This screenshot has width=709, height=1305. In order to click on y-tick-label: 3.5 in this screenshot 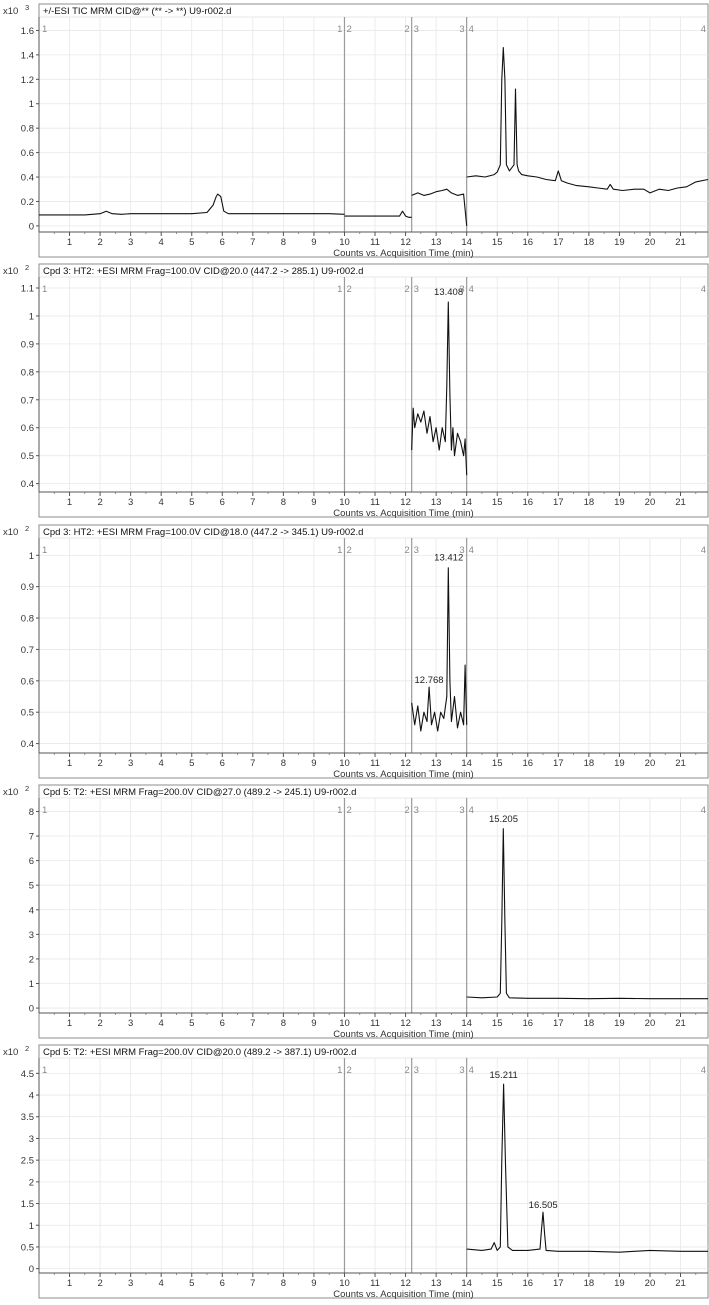, I will do `click(27, 1117)`.